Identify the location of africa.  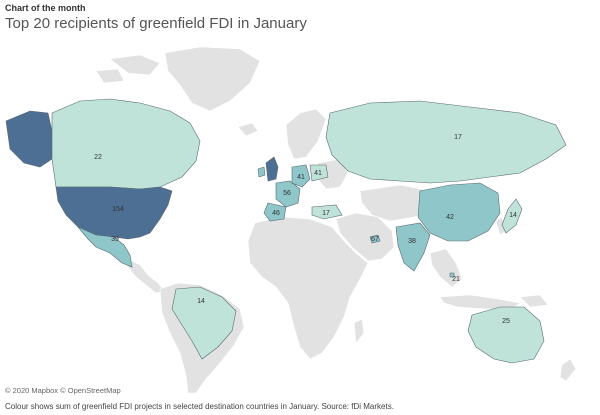
(308, 288).